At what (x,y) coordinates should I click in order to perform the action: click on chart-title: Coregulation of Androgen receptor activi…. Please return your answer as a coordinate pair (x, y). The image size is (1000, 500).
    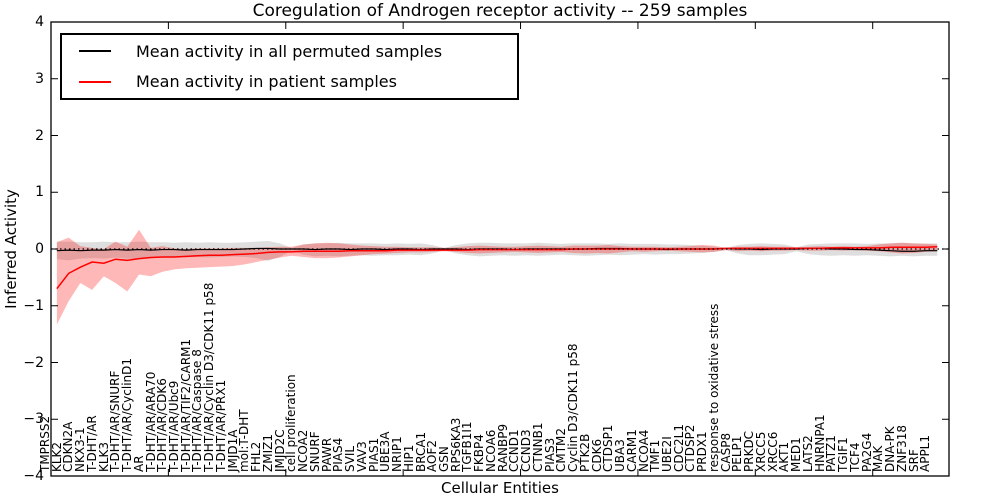
    Looking at the image, I should click on (500, 11).